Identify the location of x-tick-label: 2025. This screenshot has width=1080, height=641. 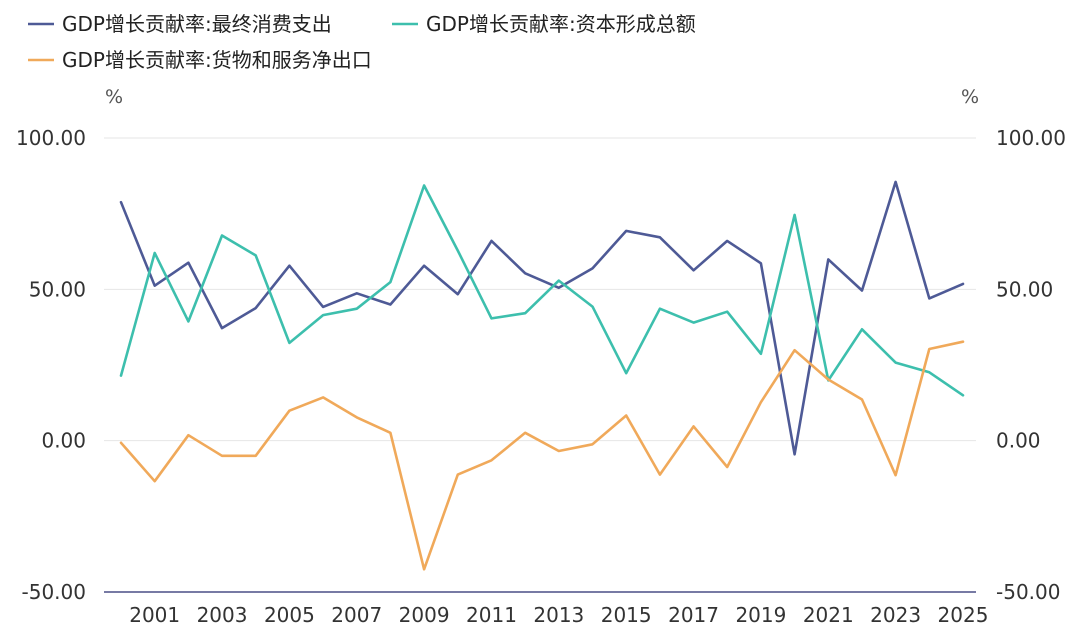
(963, 615).